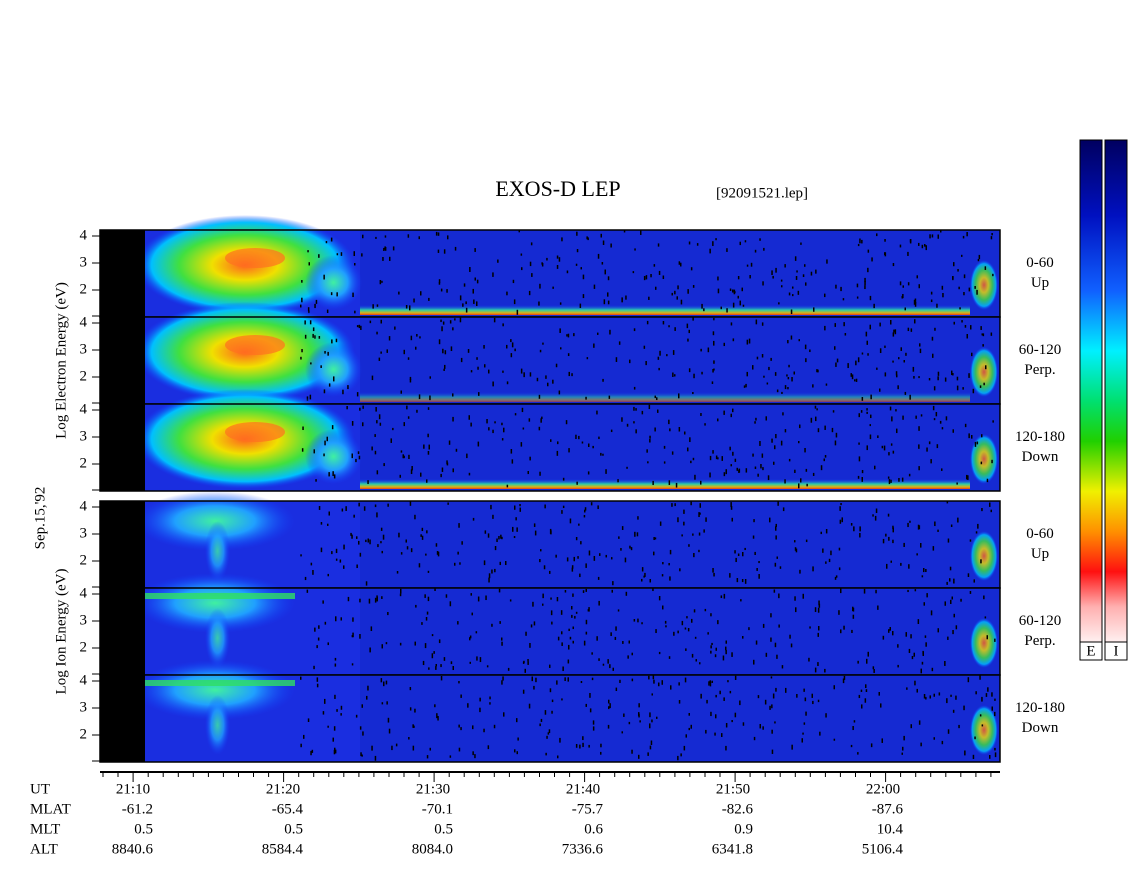  I want to click on panel-texture, so click(680, 273).